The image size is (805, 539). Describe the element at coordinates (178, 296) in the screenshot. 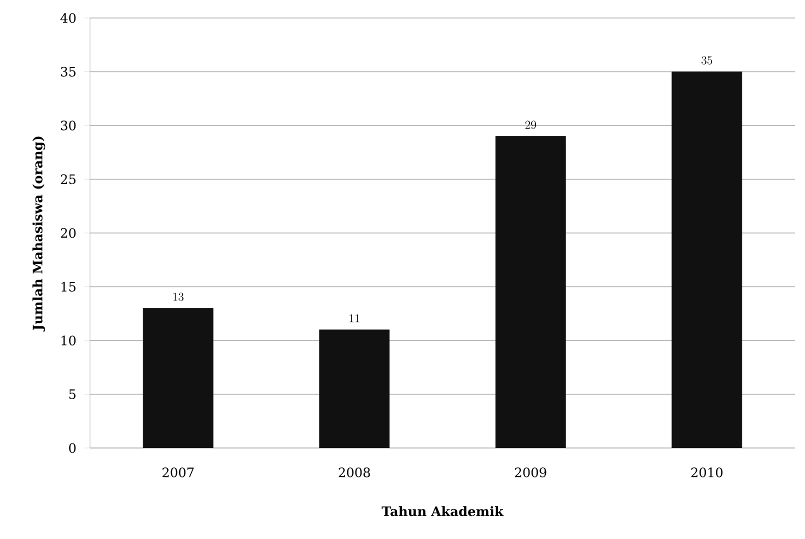

I see `data-label: 13` at that location.